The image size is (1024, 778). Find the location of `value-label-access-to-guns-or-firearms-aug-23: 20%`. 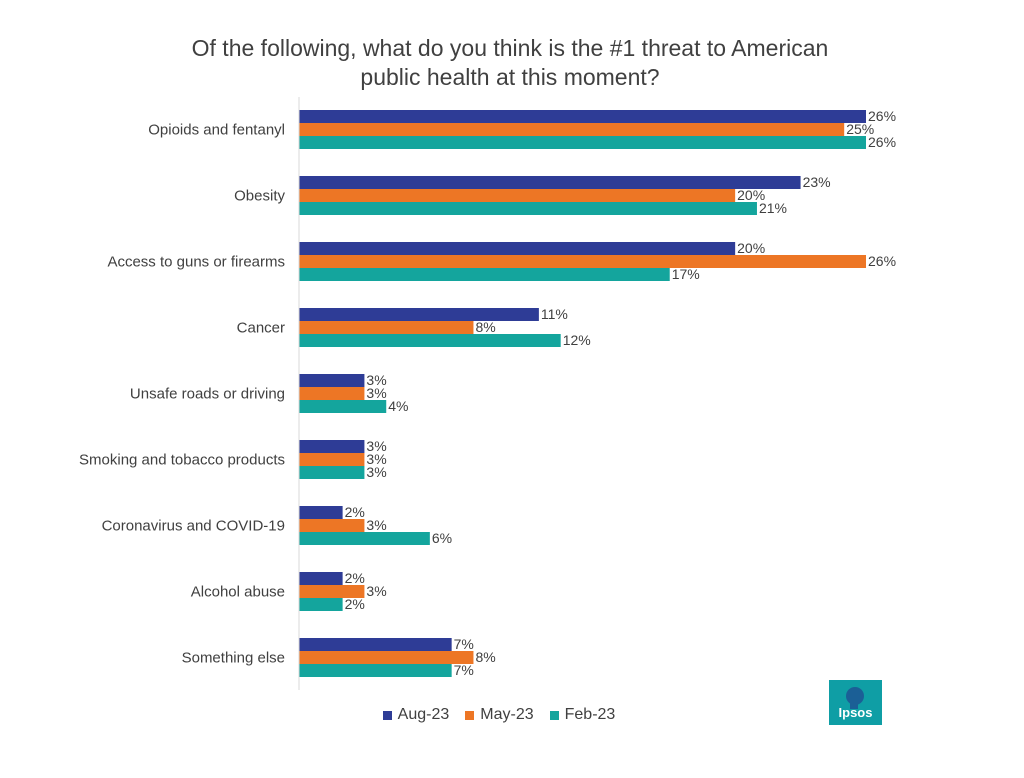

value-label-access-to-guns-or-firearms-aug-23: 20% is located at coordinates (751, 248).